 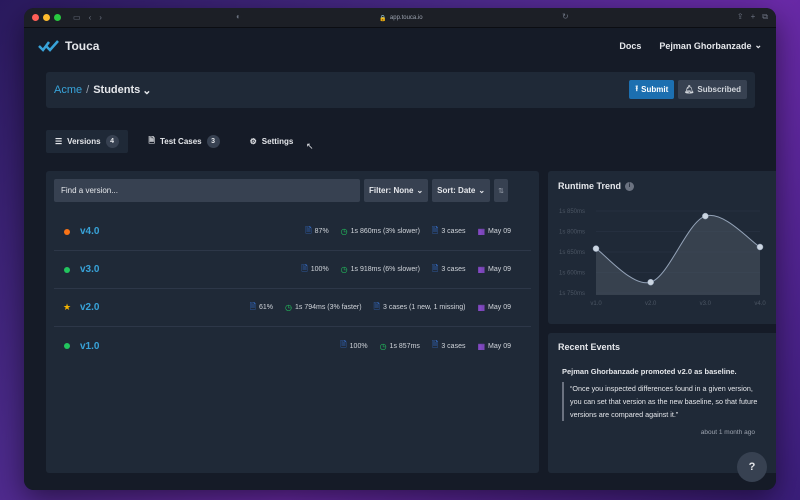 I want to click on minimize-window-button, so click(x=46, y=17).